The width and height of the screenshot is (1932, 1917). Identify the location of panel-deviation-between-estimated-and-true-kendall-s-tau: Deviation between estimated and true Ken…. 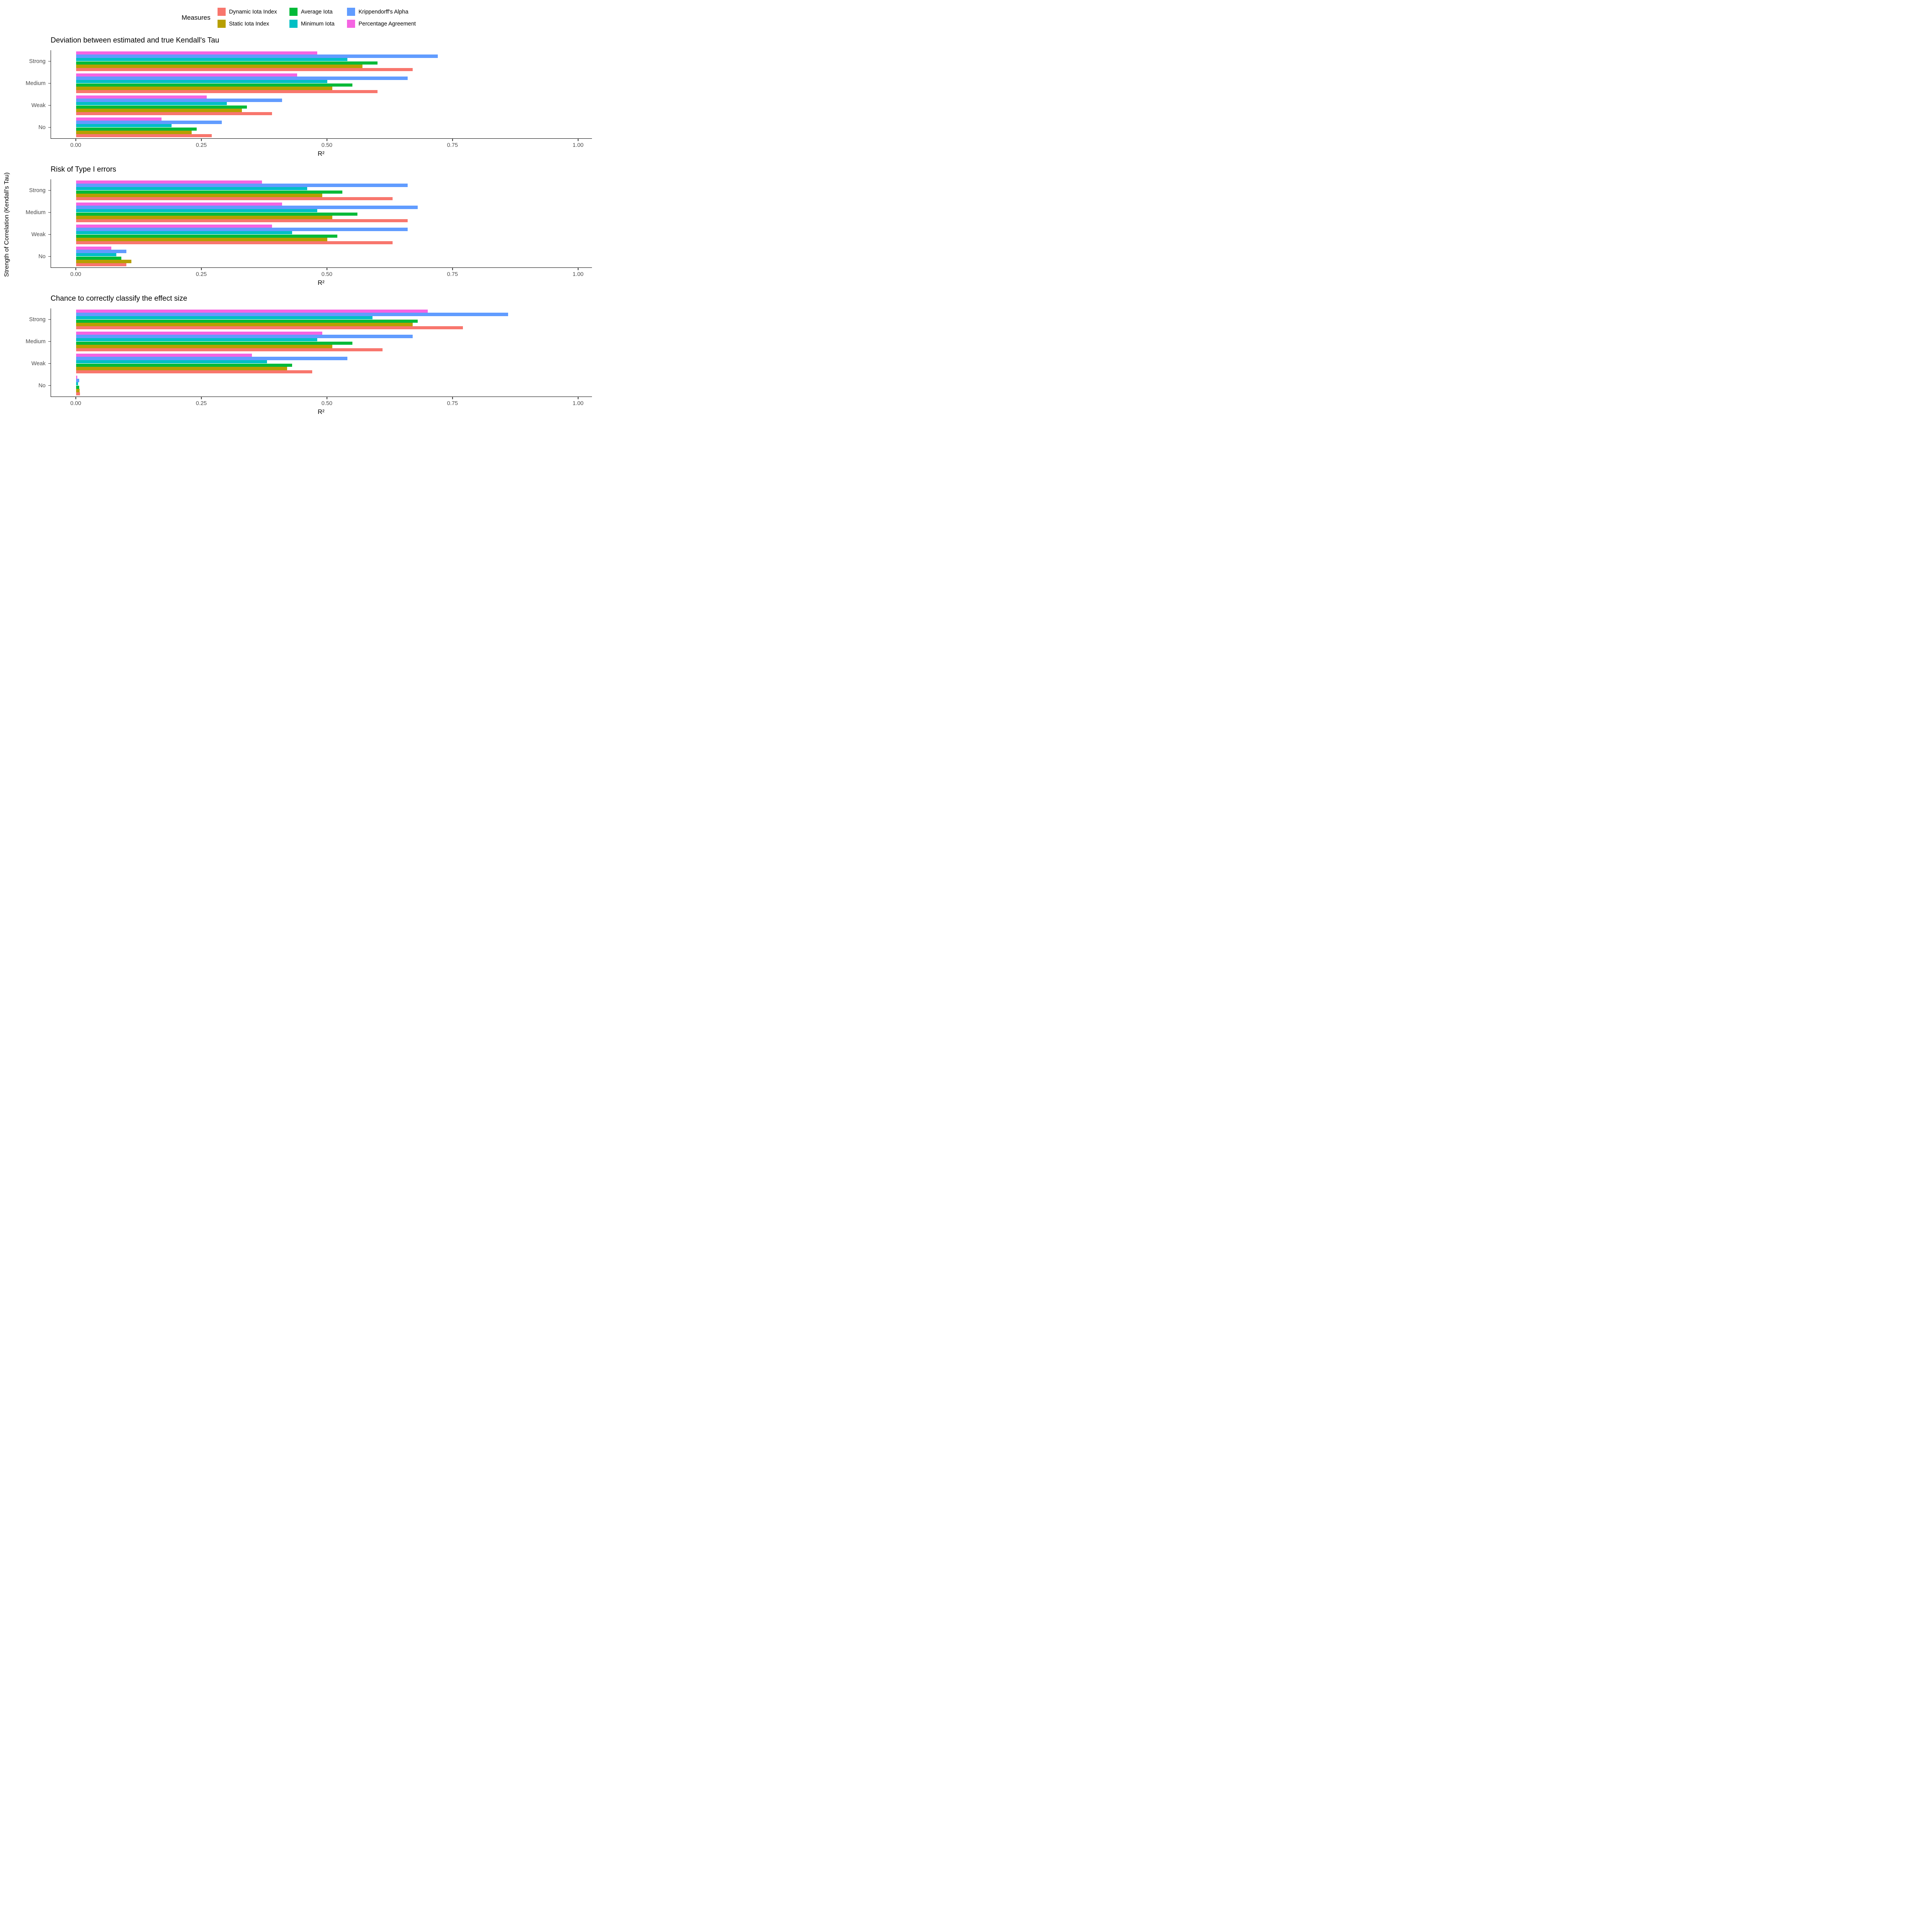
(305, 97).